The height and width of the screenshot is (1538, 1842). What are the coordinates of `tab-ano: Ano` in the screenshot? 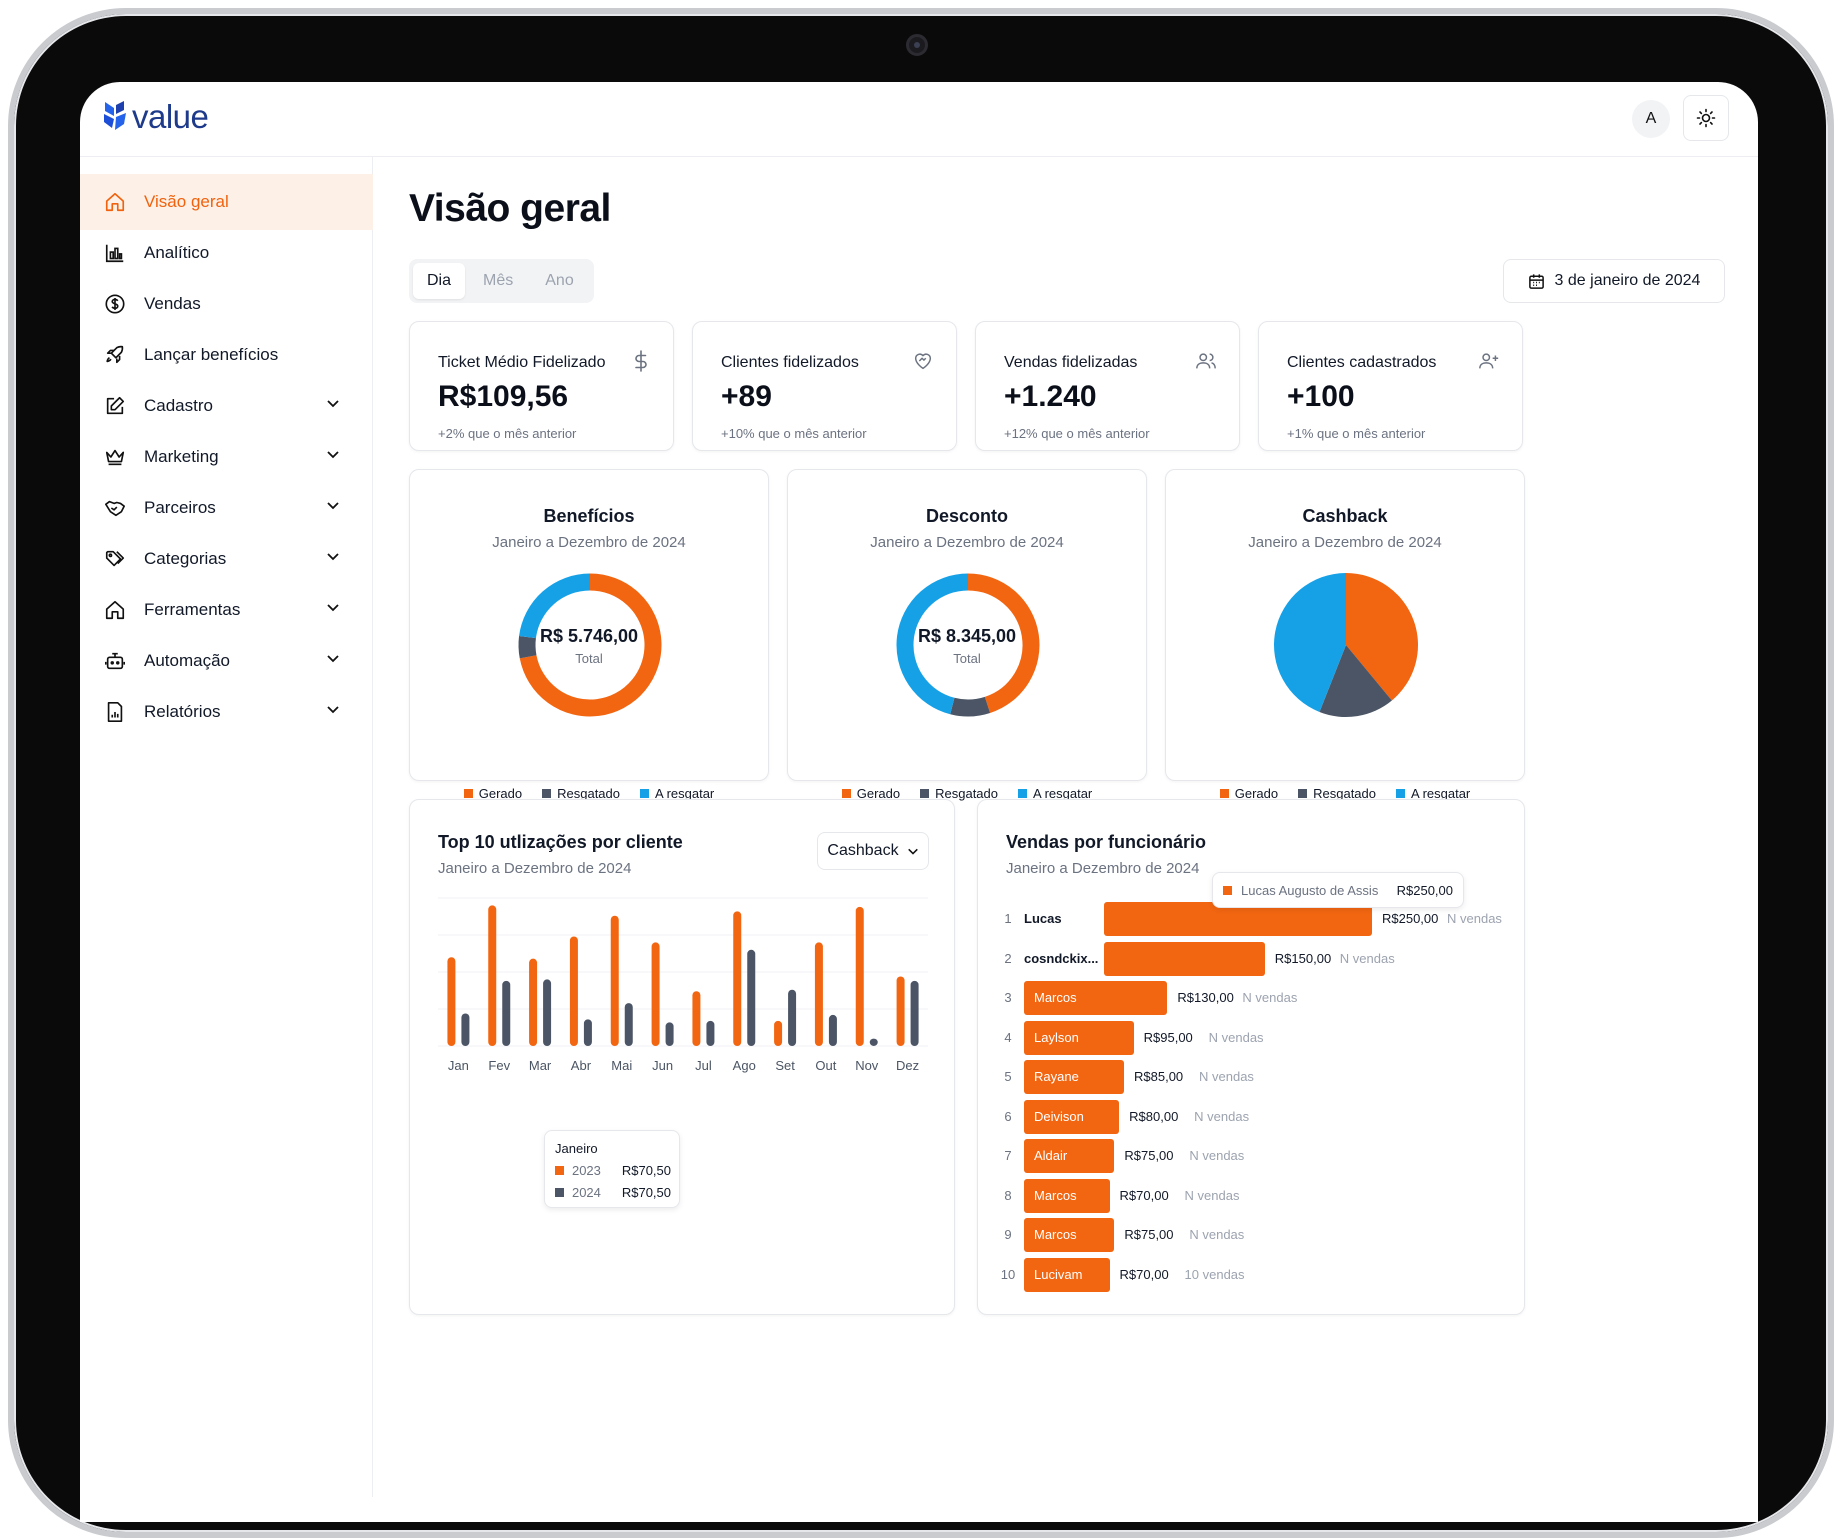 It's located at (559, 280).